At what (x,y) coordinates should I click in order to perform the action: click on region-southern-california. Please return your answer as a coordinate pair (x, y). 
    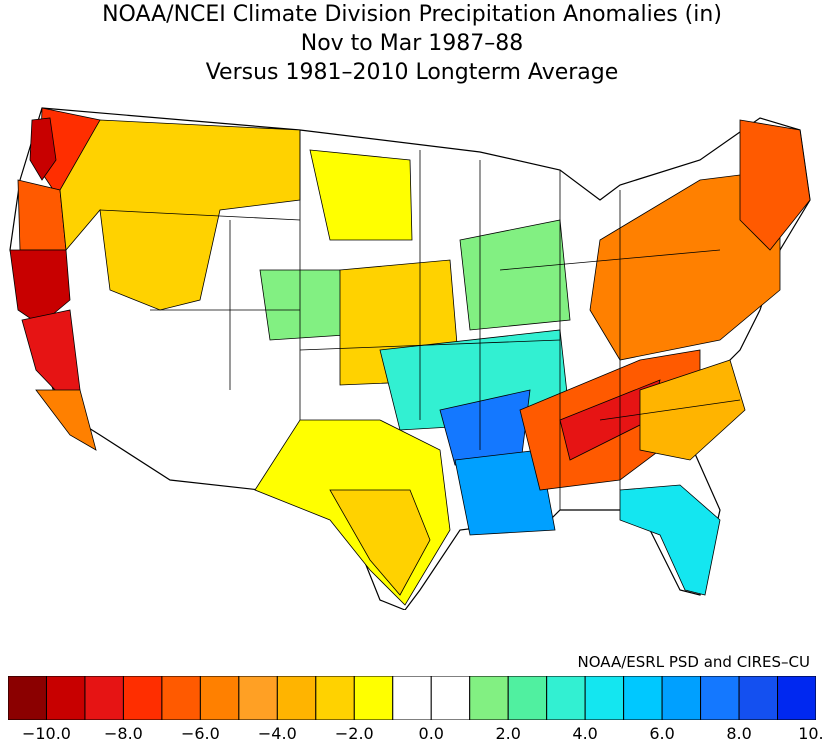
    Looking at the image, I should click on (66, 420).